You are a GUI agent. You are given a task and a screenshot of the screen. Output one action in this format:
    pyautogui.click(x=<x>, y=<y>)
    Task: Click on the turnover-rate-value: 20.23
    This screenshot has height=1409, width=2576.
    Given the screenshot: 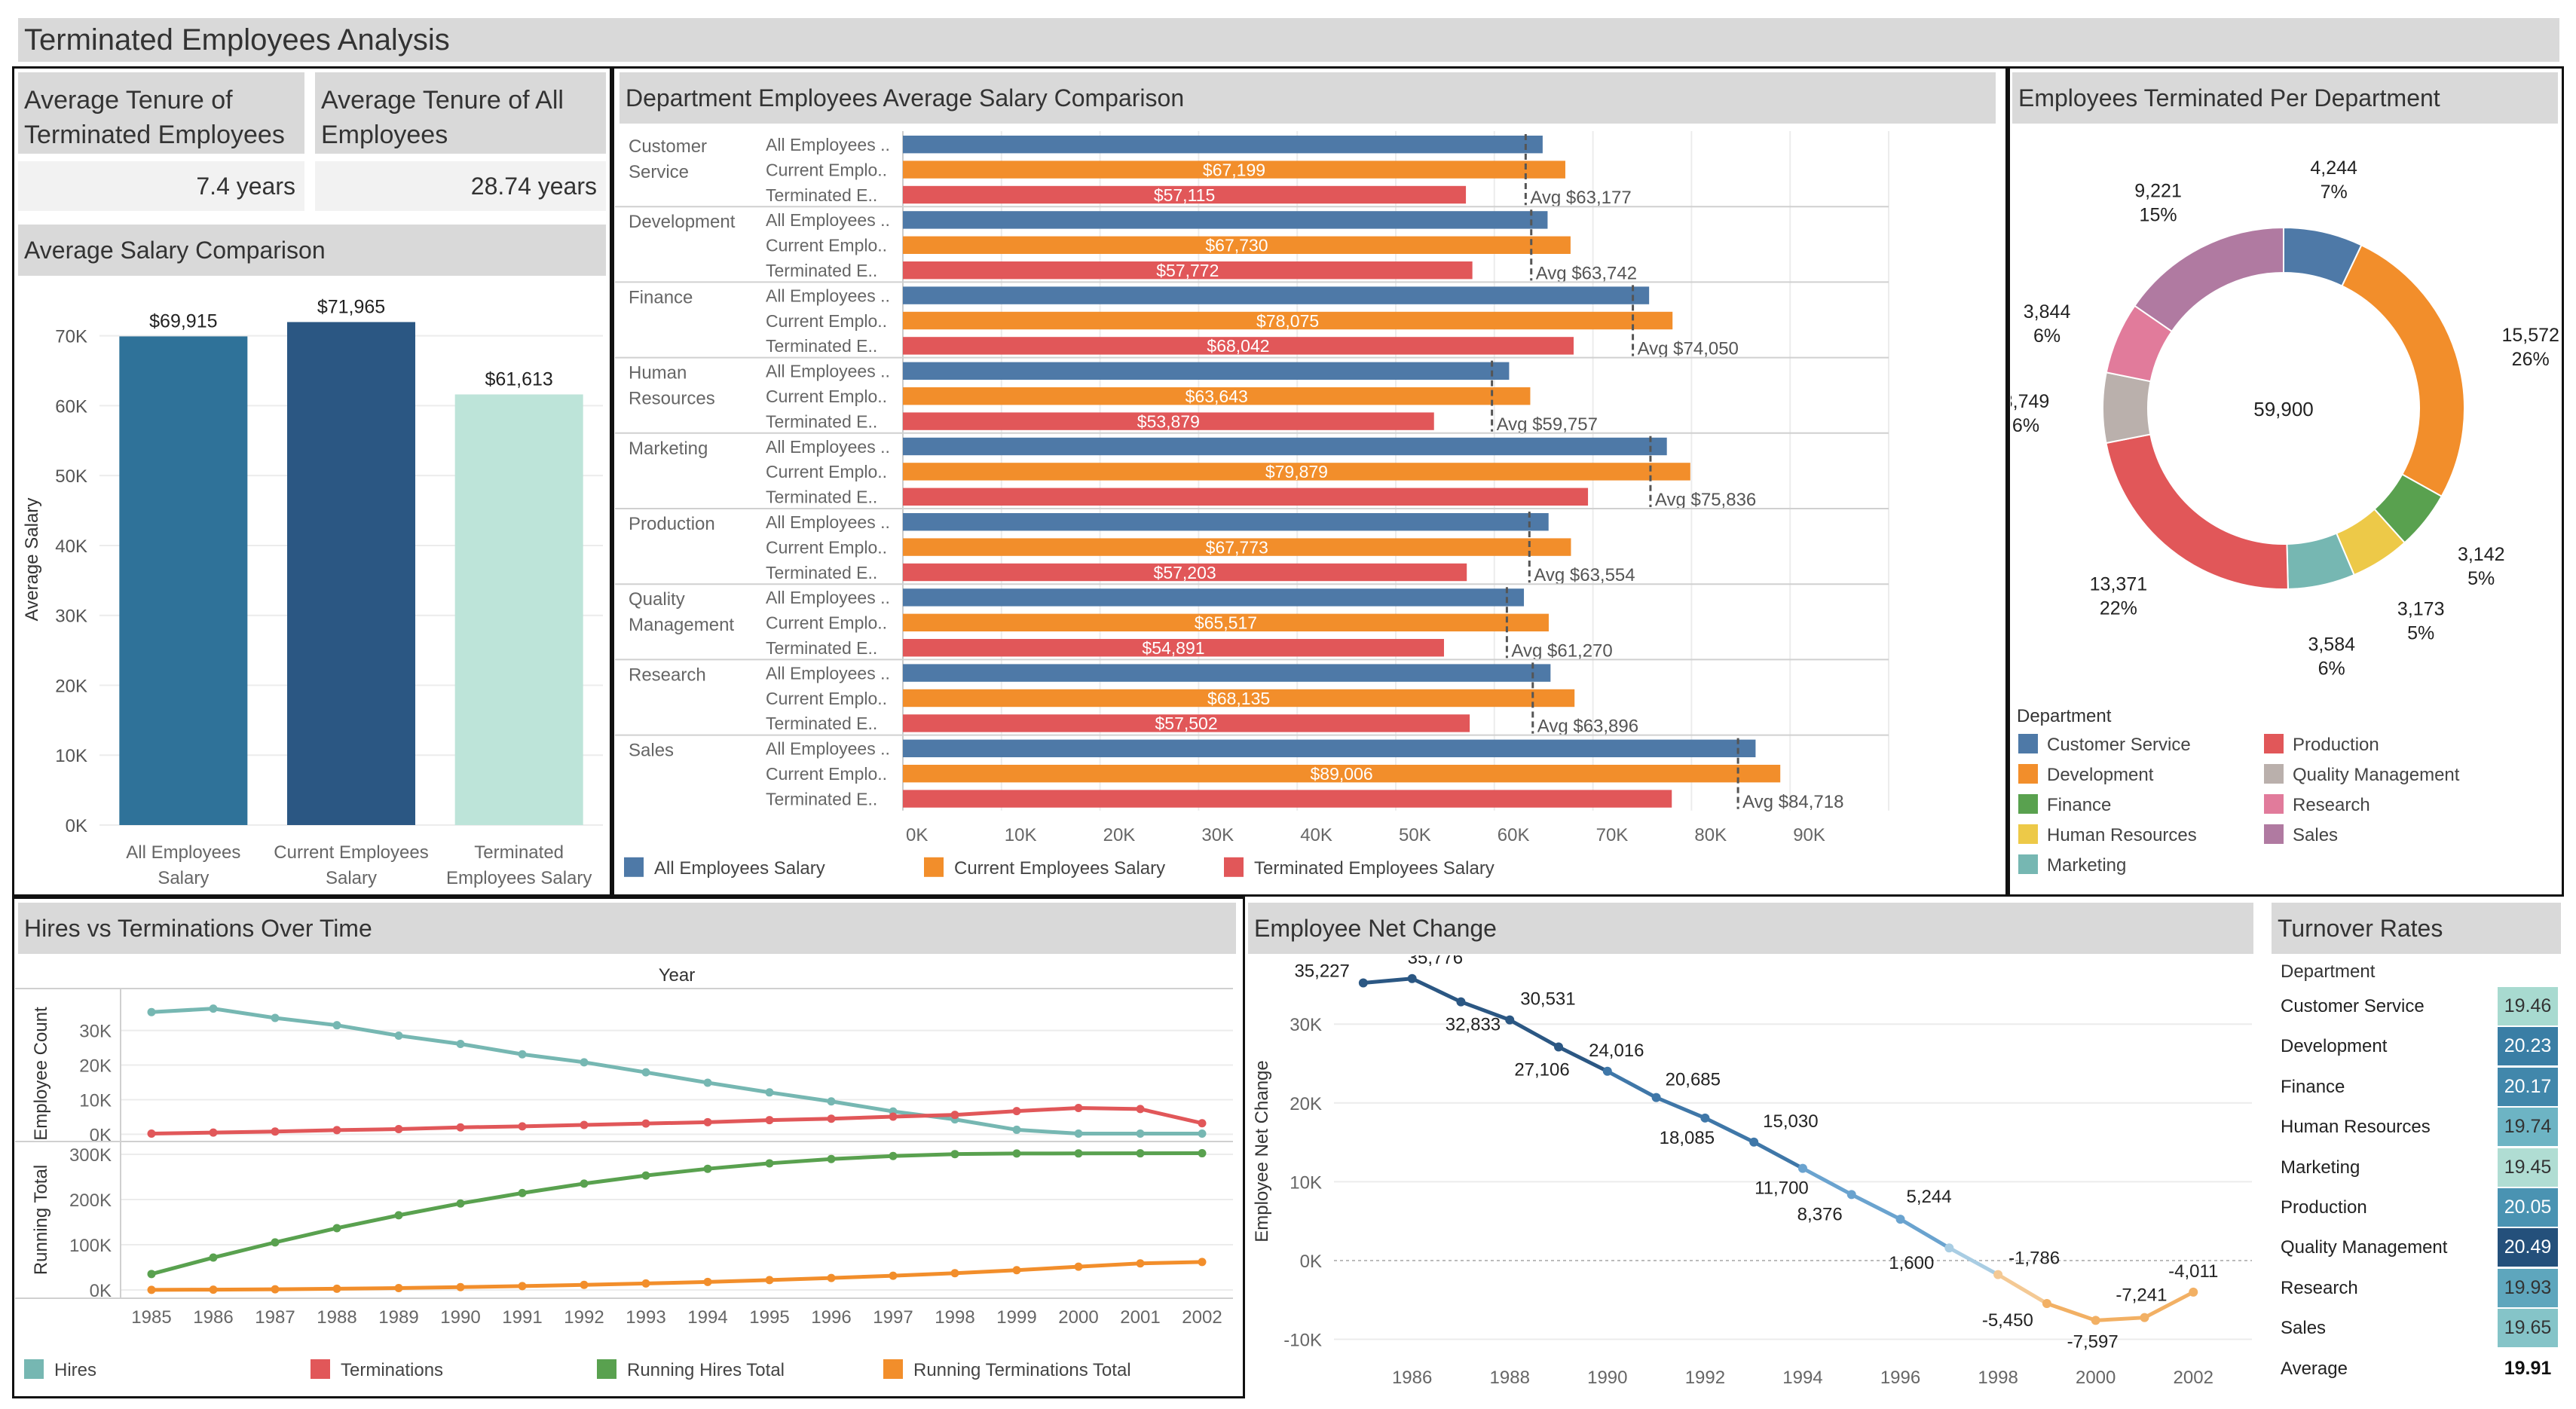 What is the action you would take?
    pyautogui.click(x=2528, y=1046)
    